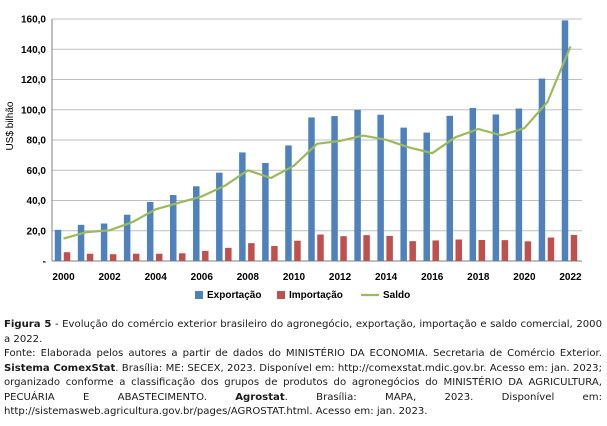 This screenshot has width=607, height=426. Describe the element at coordinates (63, 277) in the screenshot. I see `x-tick-label: 2000` at that location.